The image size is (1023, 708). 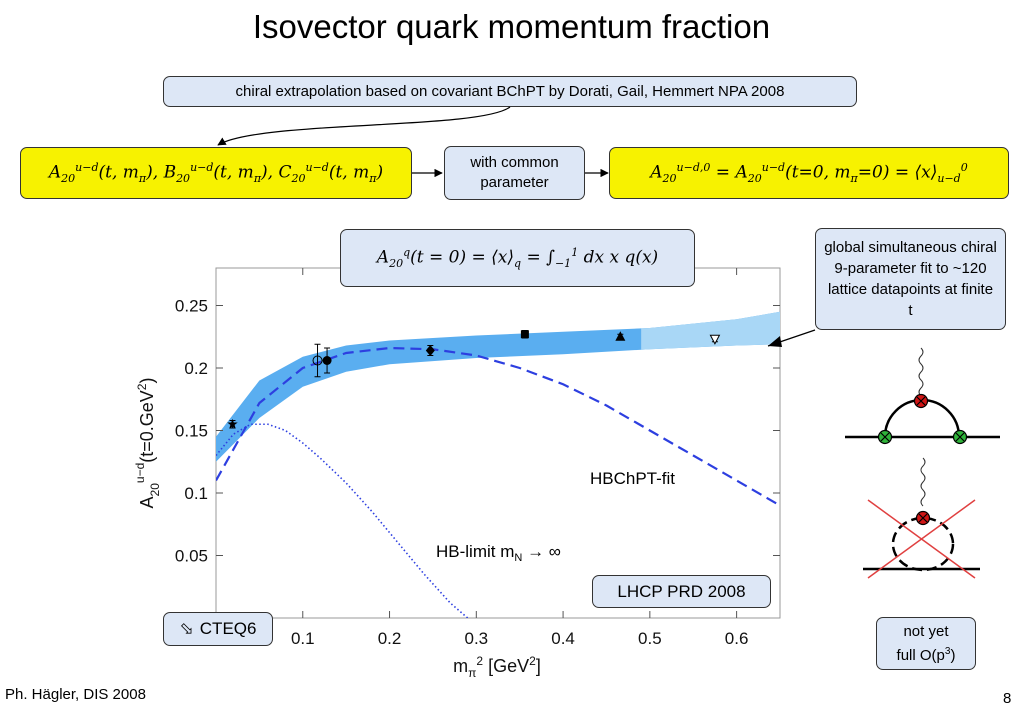 I want to click on data-point-open-triangle, so click(x=715, y=339).